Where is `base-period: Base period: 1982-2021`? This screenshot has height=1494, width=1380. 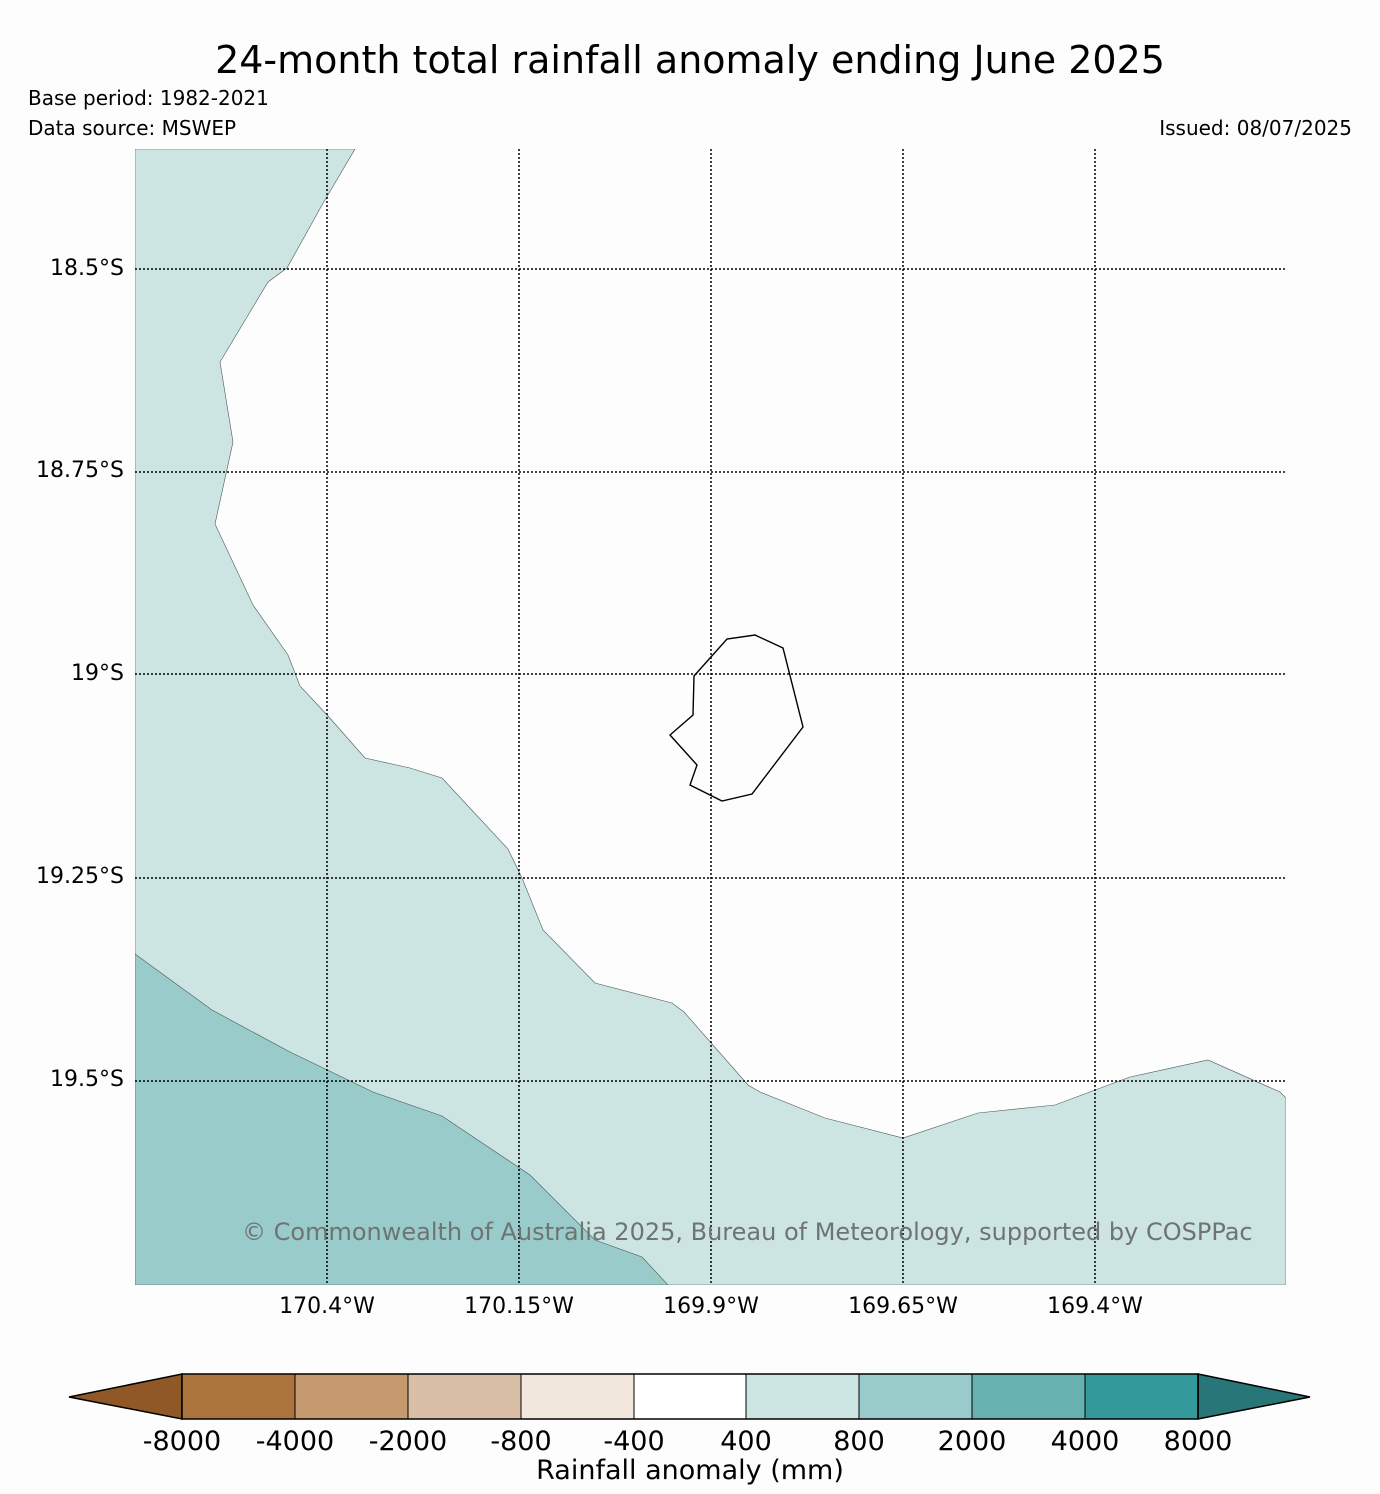
base-period: Base period: 1982-2021 is located at coordinates (148, 98).